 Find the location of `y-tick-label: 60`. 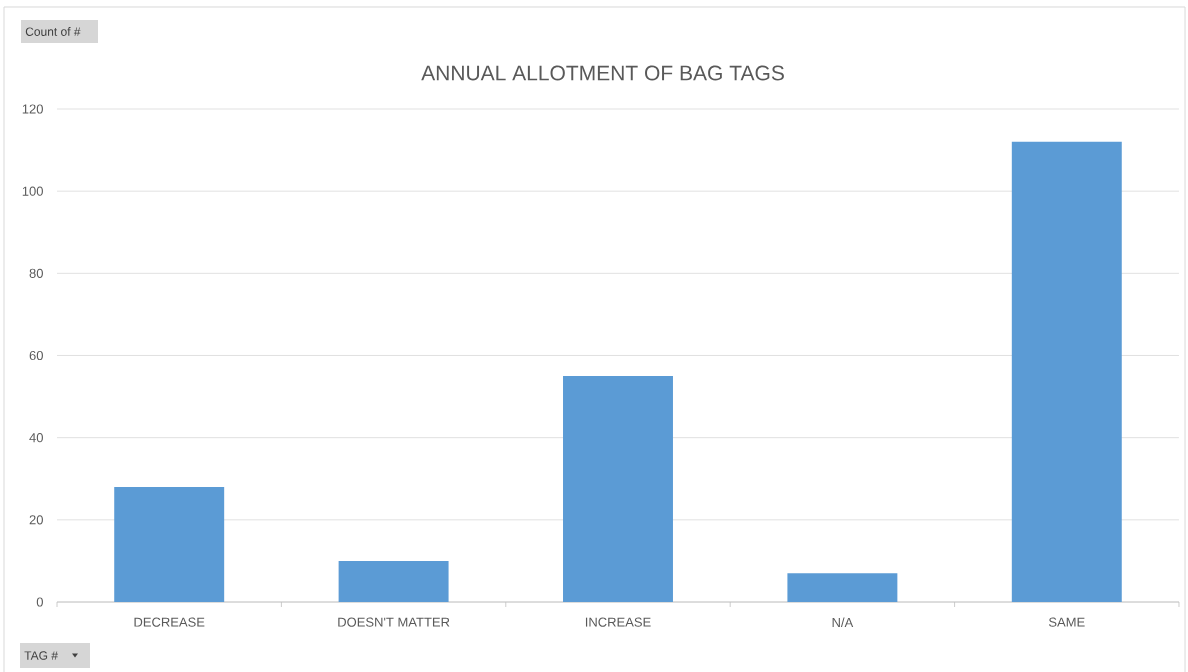

y-tick-label: 60 is located at coordinates (36, 355).